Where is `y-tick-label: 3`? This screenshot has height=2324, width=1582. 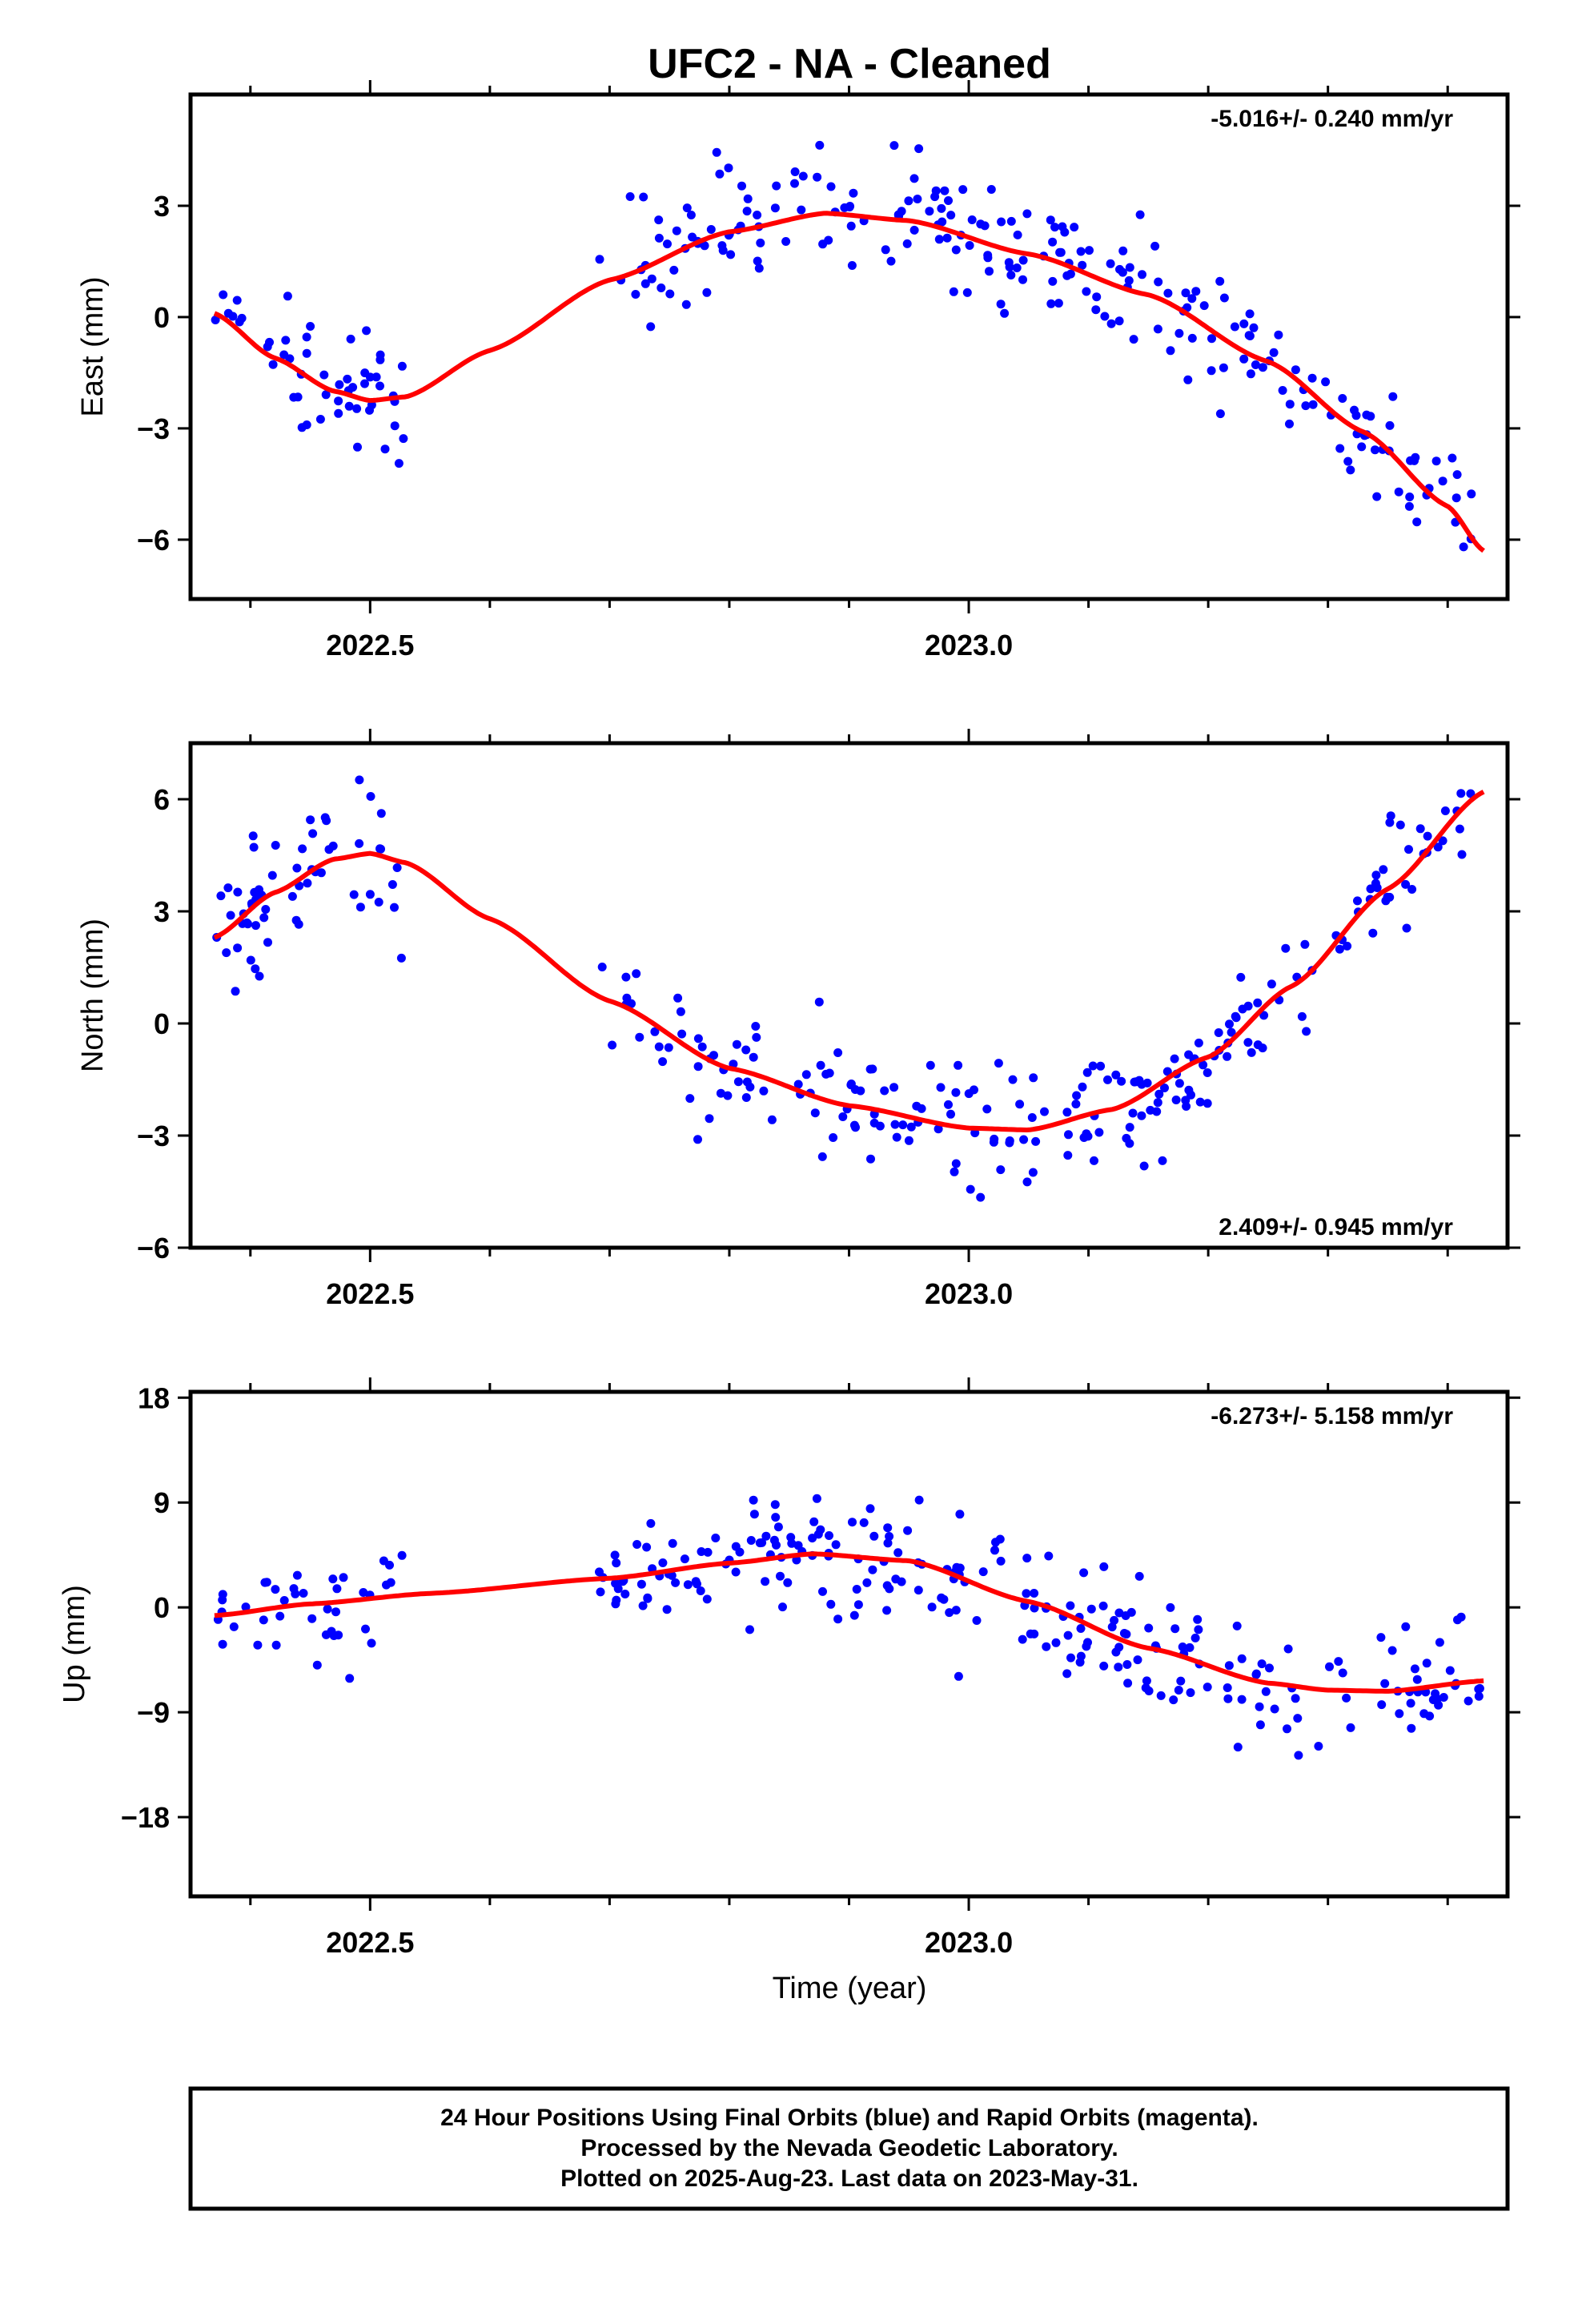 y-tick-label: 3 is located at coordinates (162, 911).